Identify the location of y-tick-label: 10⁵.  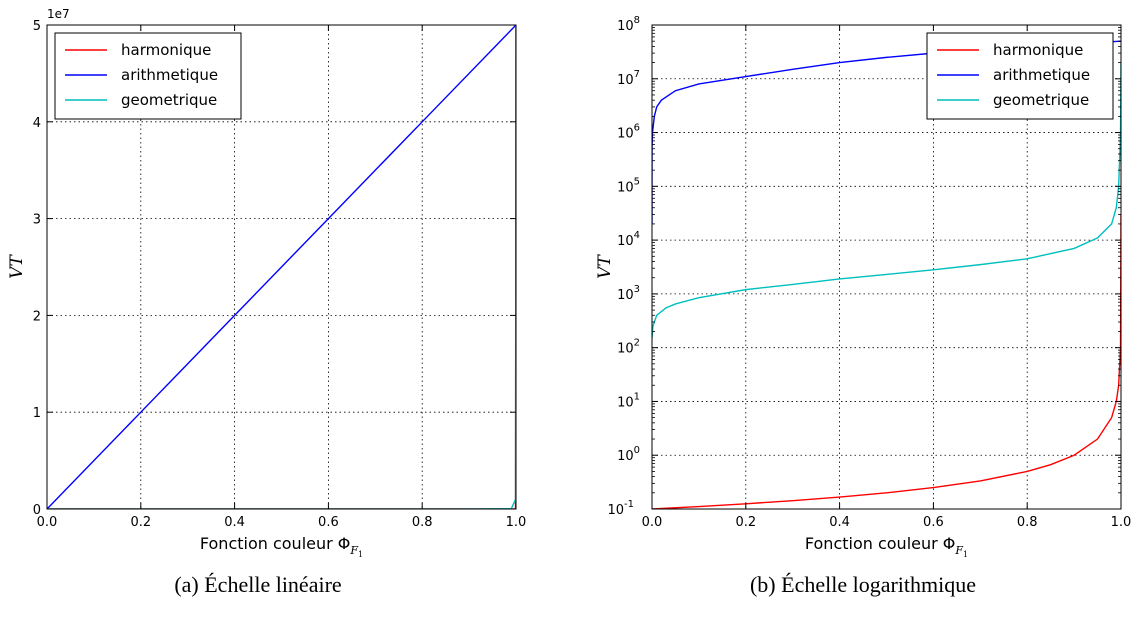
(628, 185).